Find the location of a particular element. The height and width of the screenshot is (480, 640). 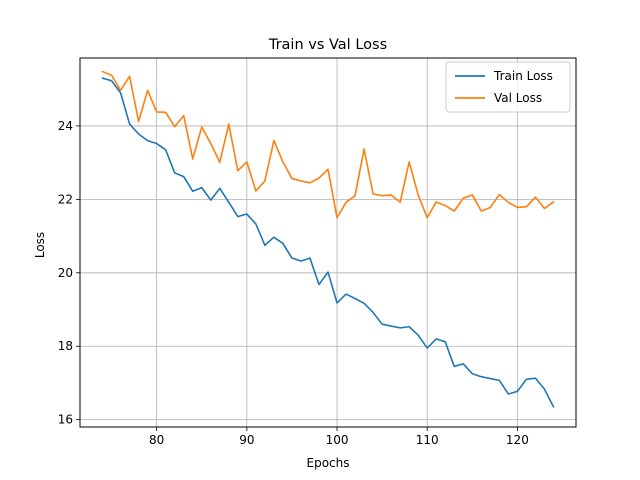

y-tick-label: 18 is located at coordinates (65, 346).